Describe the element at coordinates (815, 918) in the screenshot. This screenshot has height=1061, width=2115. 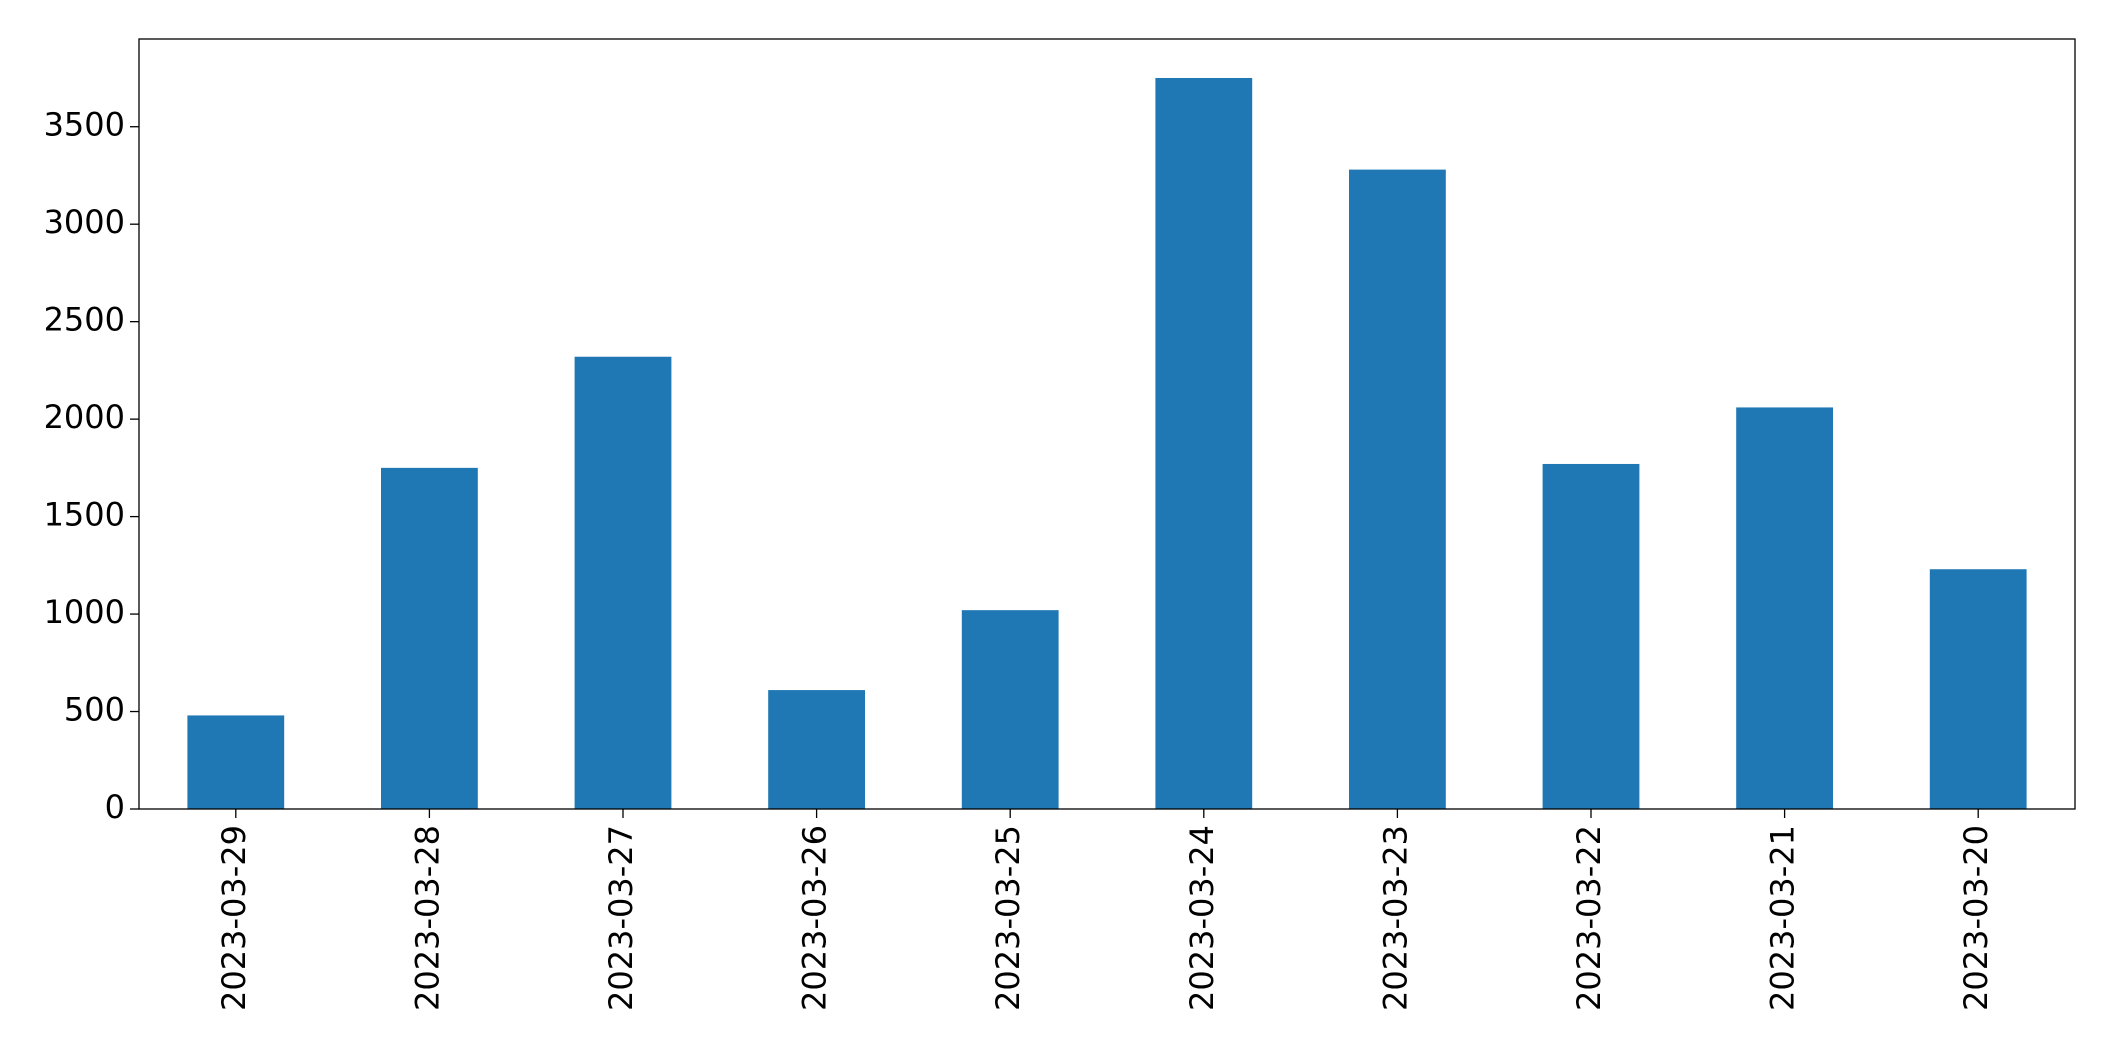
I see `x-tick-label: 2023-03-26` at that location.